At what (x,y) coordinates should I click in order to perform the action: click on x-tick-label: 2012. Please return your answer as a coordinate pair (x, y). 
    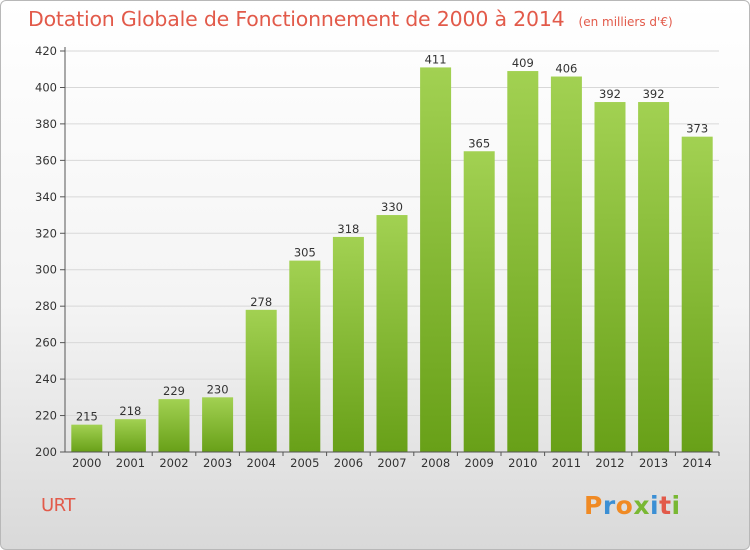
    Looking at the image, I should click on (609, 463).